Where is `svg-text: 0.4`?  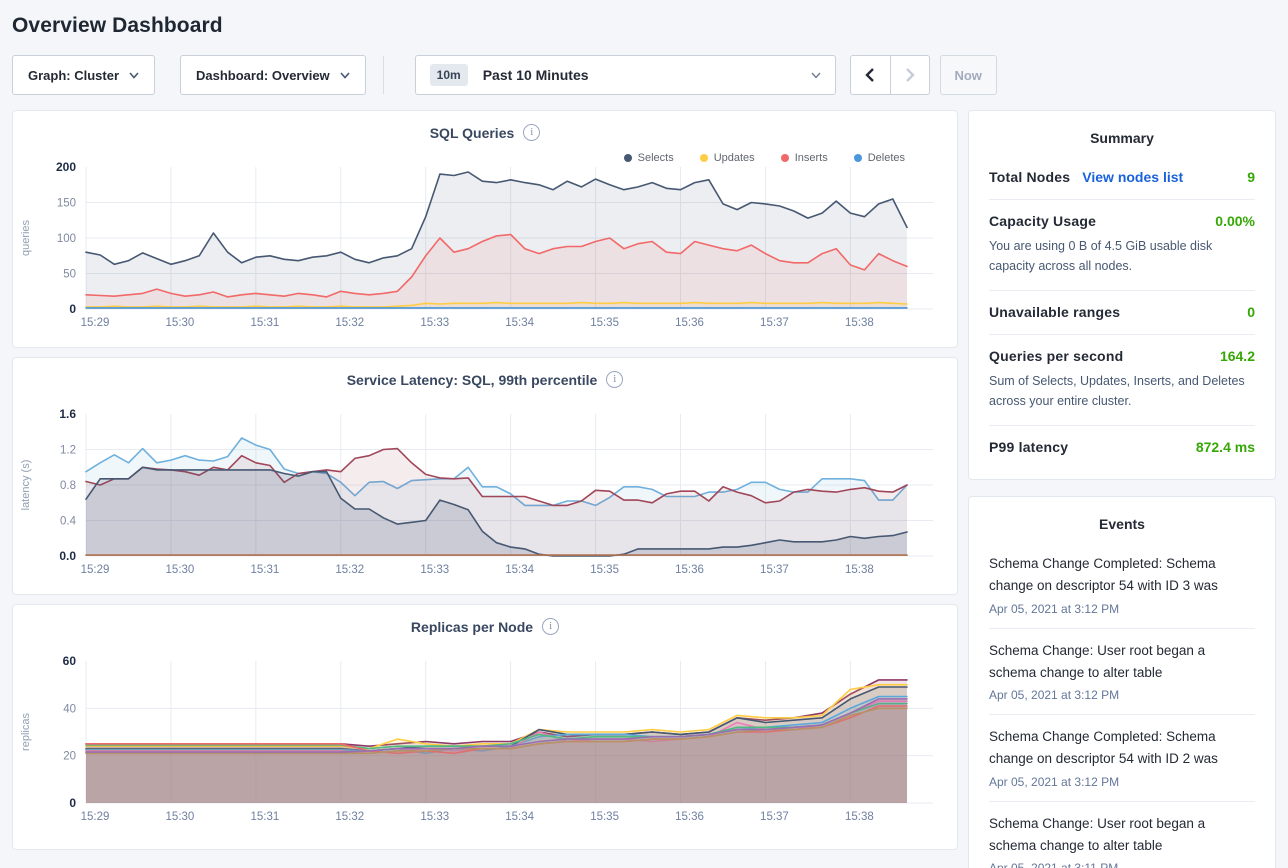 svg-text: 0.4 is located at coordinates (68, 522).